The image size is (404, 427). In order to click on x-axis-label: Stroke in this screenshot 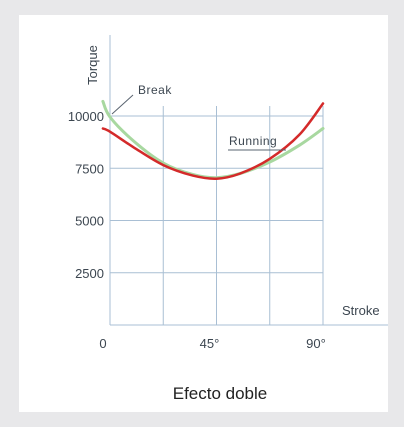, I will do `click(361, 310)`.